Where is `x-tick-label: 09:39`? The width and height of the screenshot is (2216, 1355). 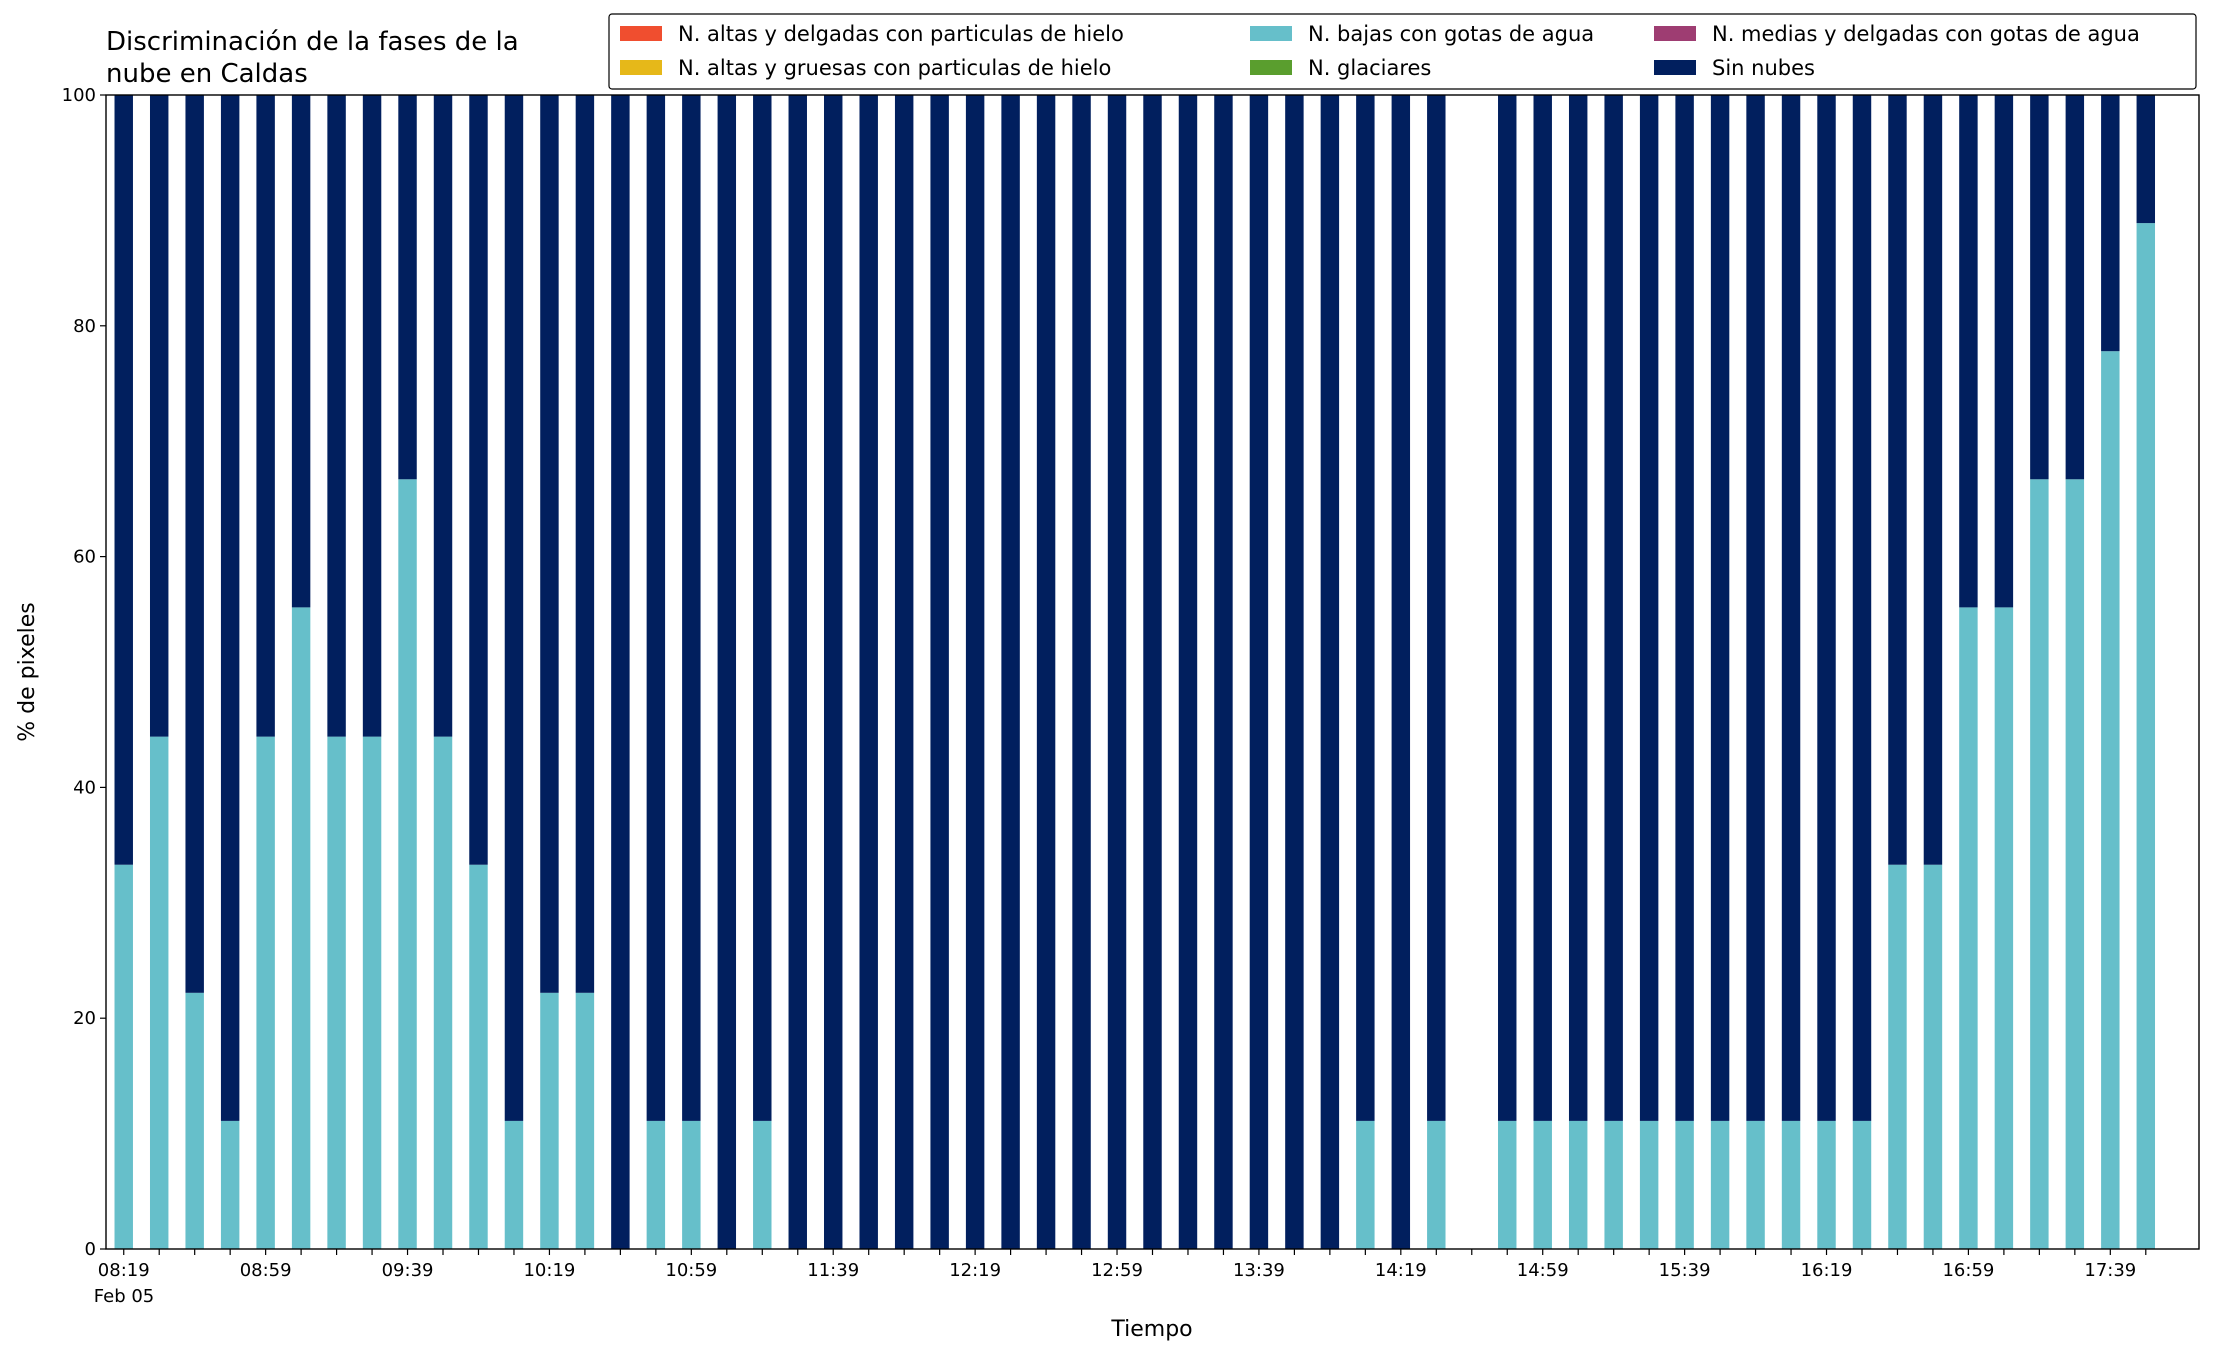
x-tick-label: 09:39 is located at coordinates (408, 1270).